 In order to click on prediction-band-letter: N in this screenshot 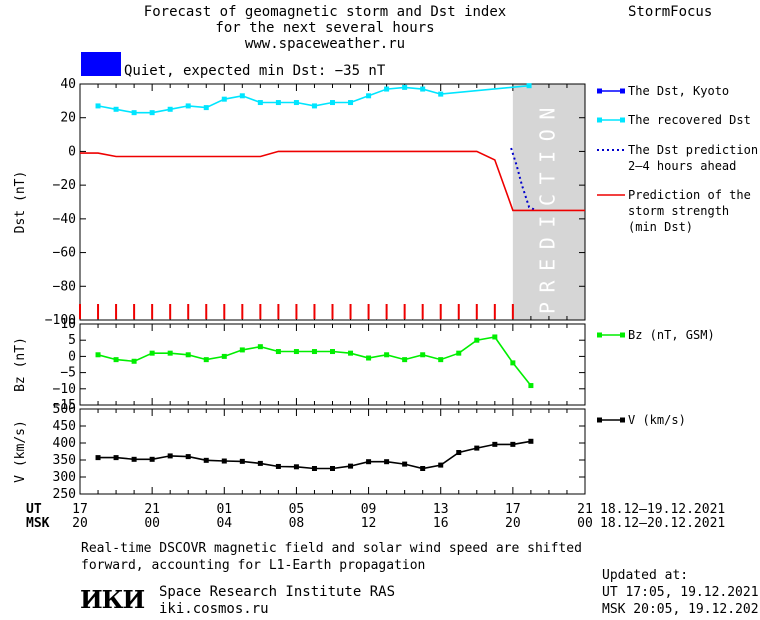, I will do `click(547, 114)`.